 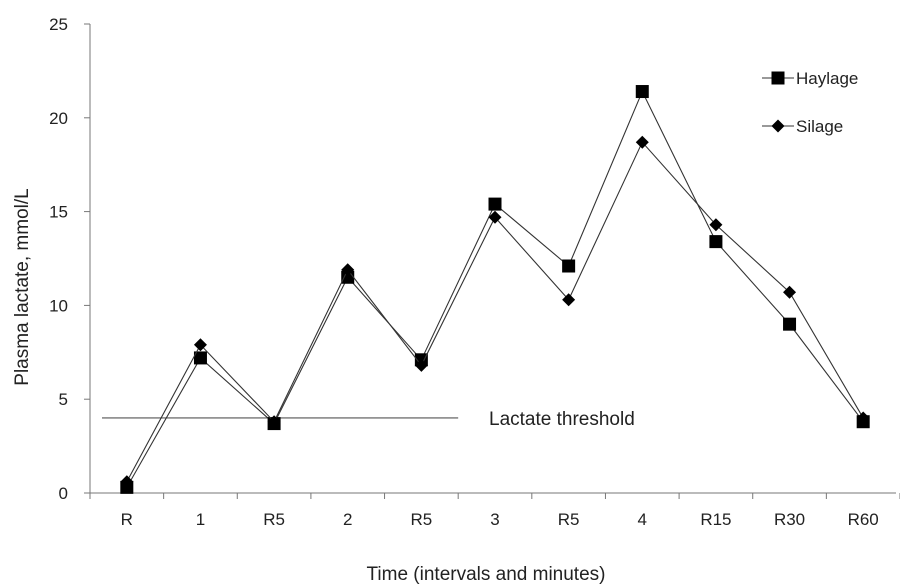 I want to click on x-tick-label: 2, so click(x=347, y=519).